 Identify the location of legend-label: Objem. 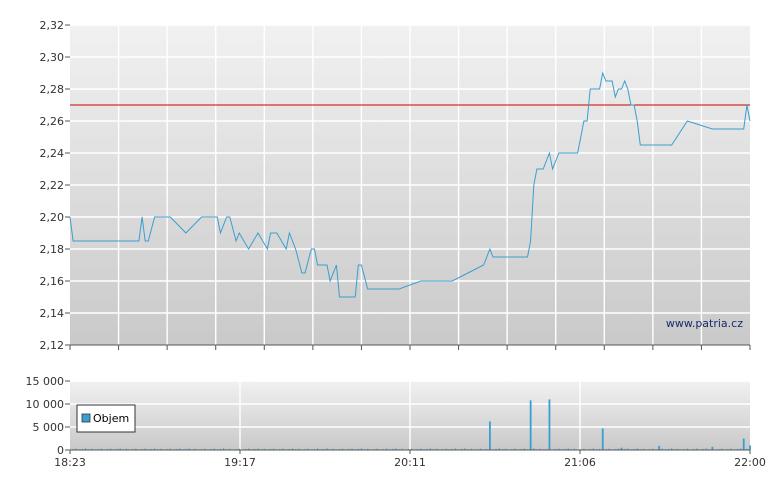
(111, 418).